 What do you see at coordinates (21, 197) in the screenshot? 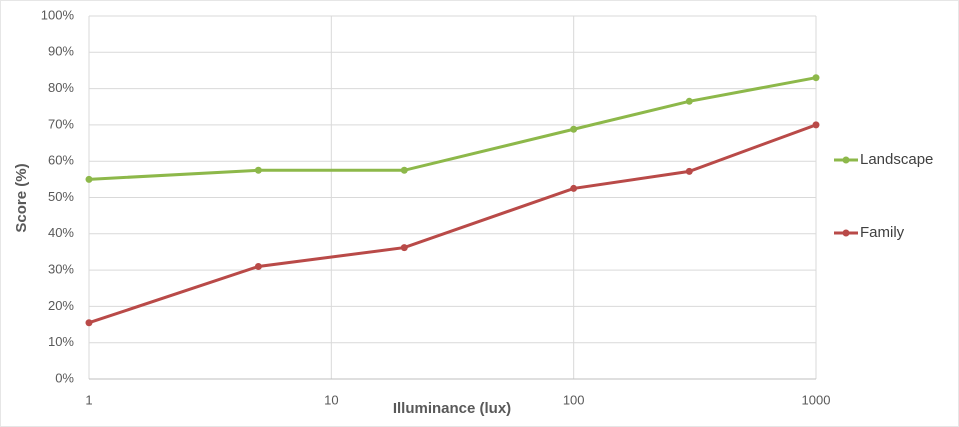
I see `y-axis-title: Score (%)` at bounding box center [21, 197].